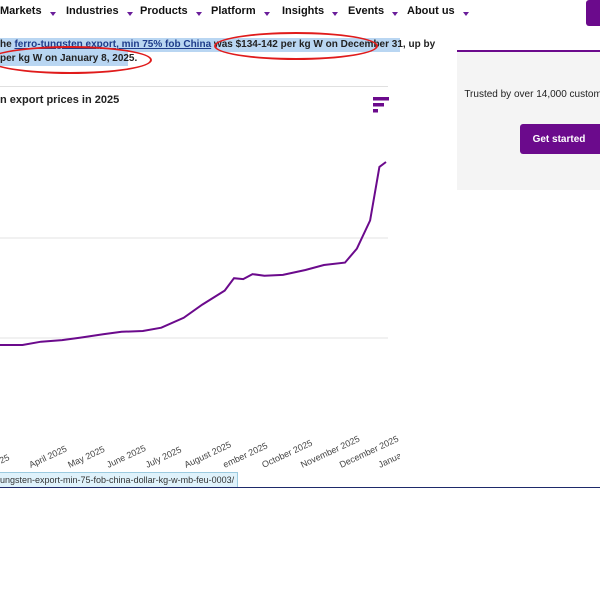 The image size is (600, 600). Describe the element at coordinates (47, 457) in the screenshot. I see `x-tick-label: April 2025` at that location.